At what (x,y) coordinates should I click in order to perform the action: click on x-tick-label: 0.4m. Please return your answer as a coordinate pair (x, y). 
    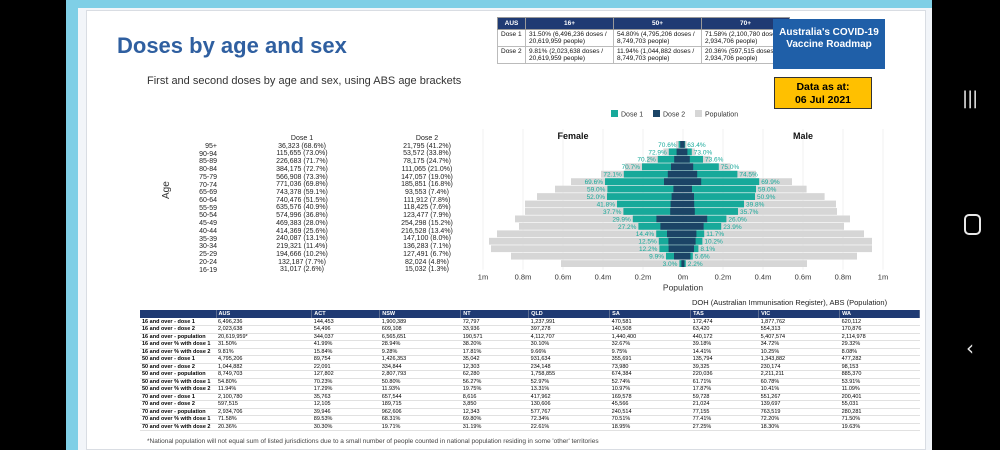
    Looking at the image, I should click on (603, 277).